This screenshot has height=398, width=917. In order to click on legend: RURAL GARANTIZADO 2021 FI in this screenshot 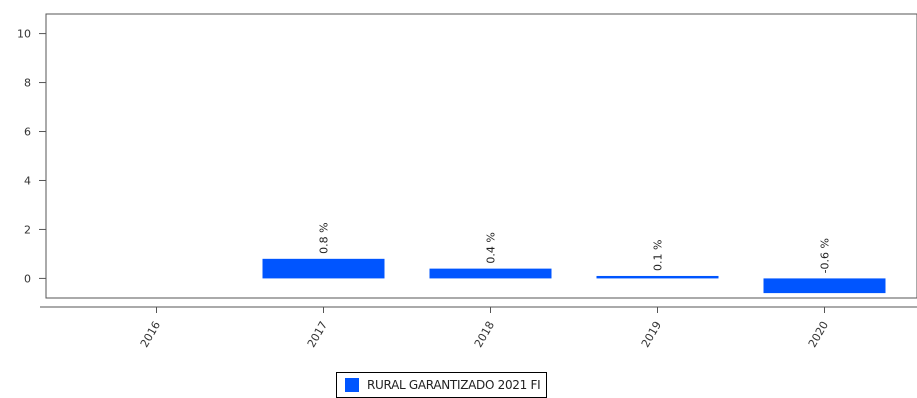, I will do `click(442, 385)`.